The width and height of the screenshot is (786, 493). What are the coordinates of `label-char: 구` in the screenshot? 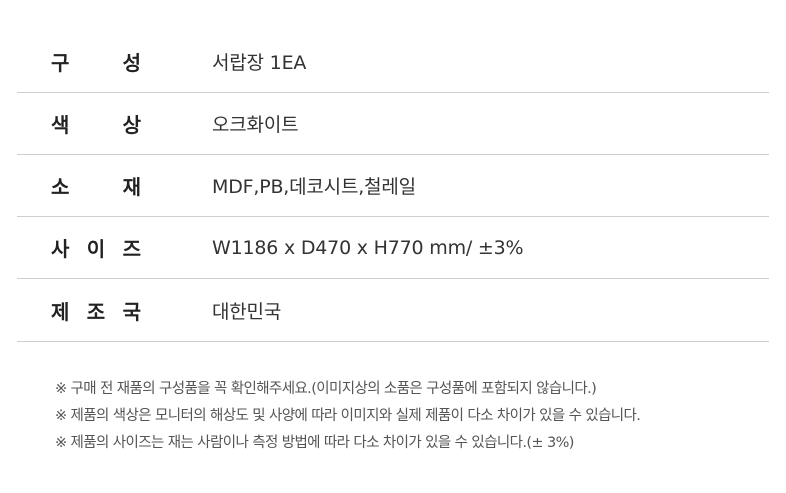 It's located at (60, 63).